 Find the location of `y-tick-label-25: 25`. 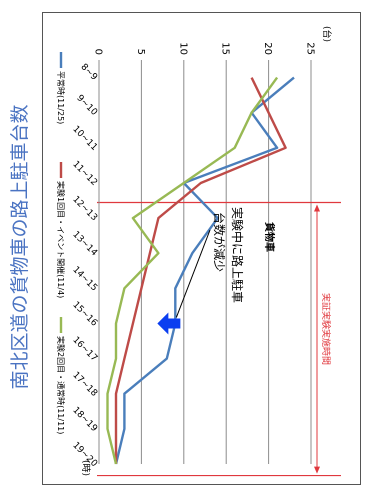

y-tick-label-25: 25 is located at coordinates (310, 48).